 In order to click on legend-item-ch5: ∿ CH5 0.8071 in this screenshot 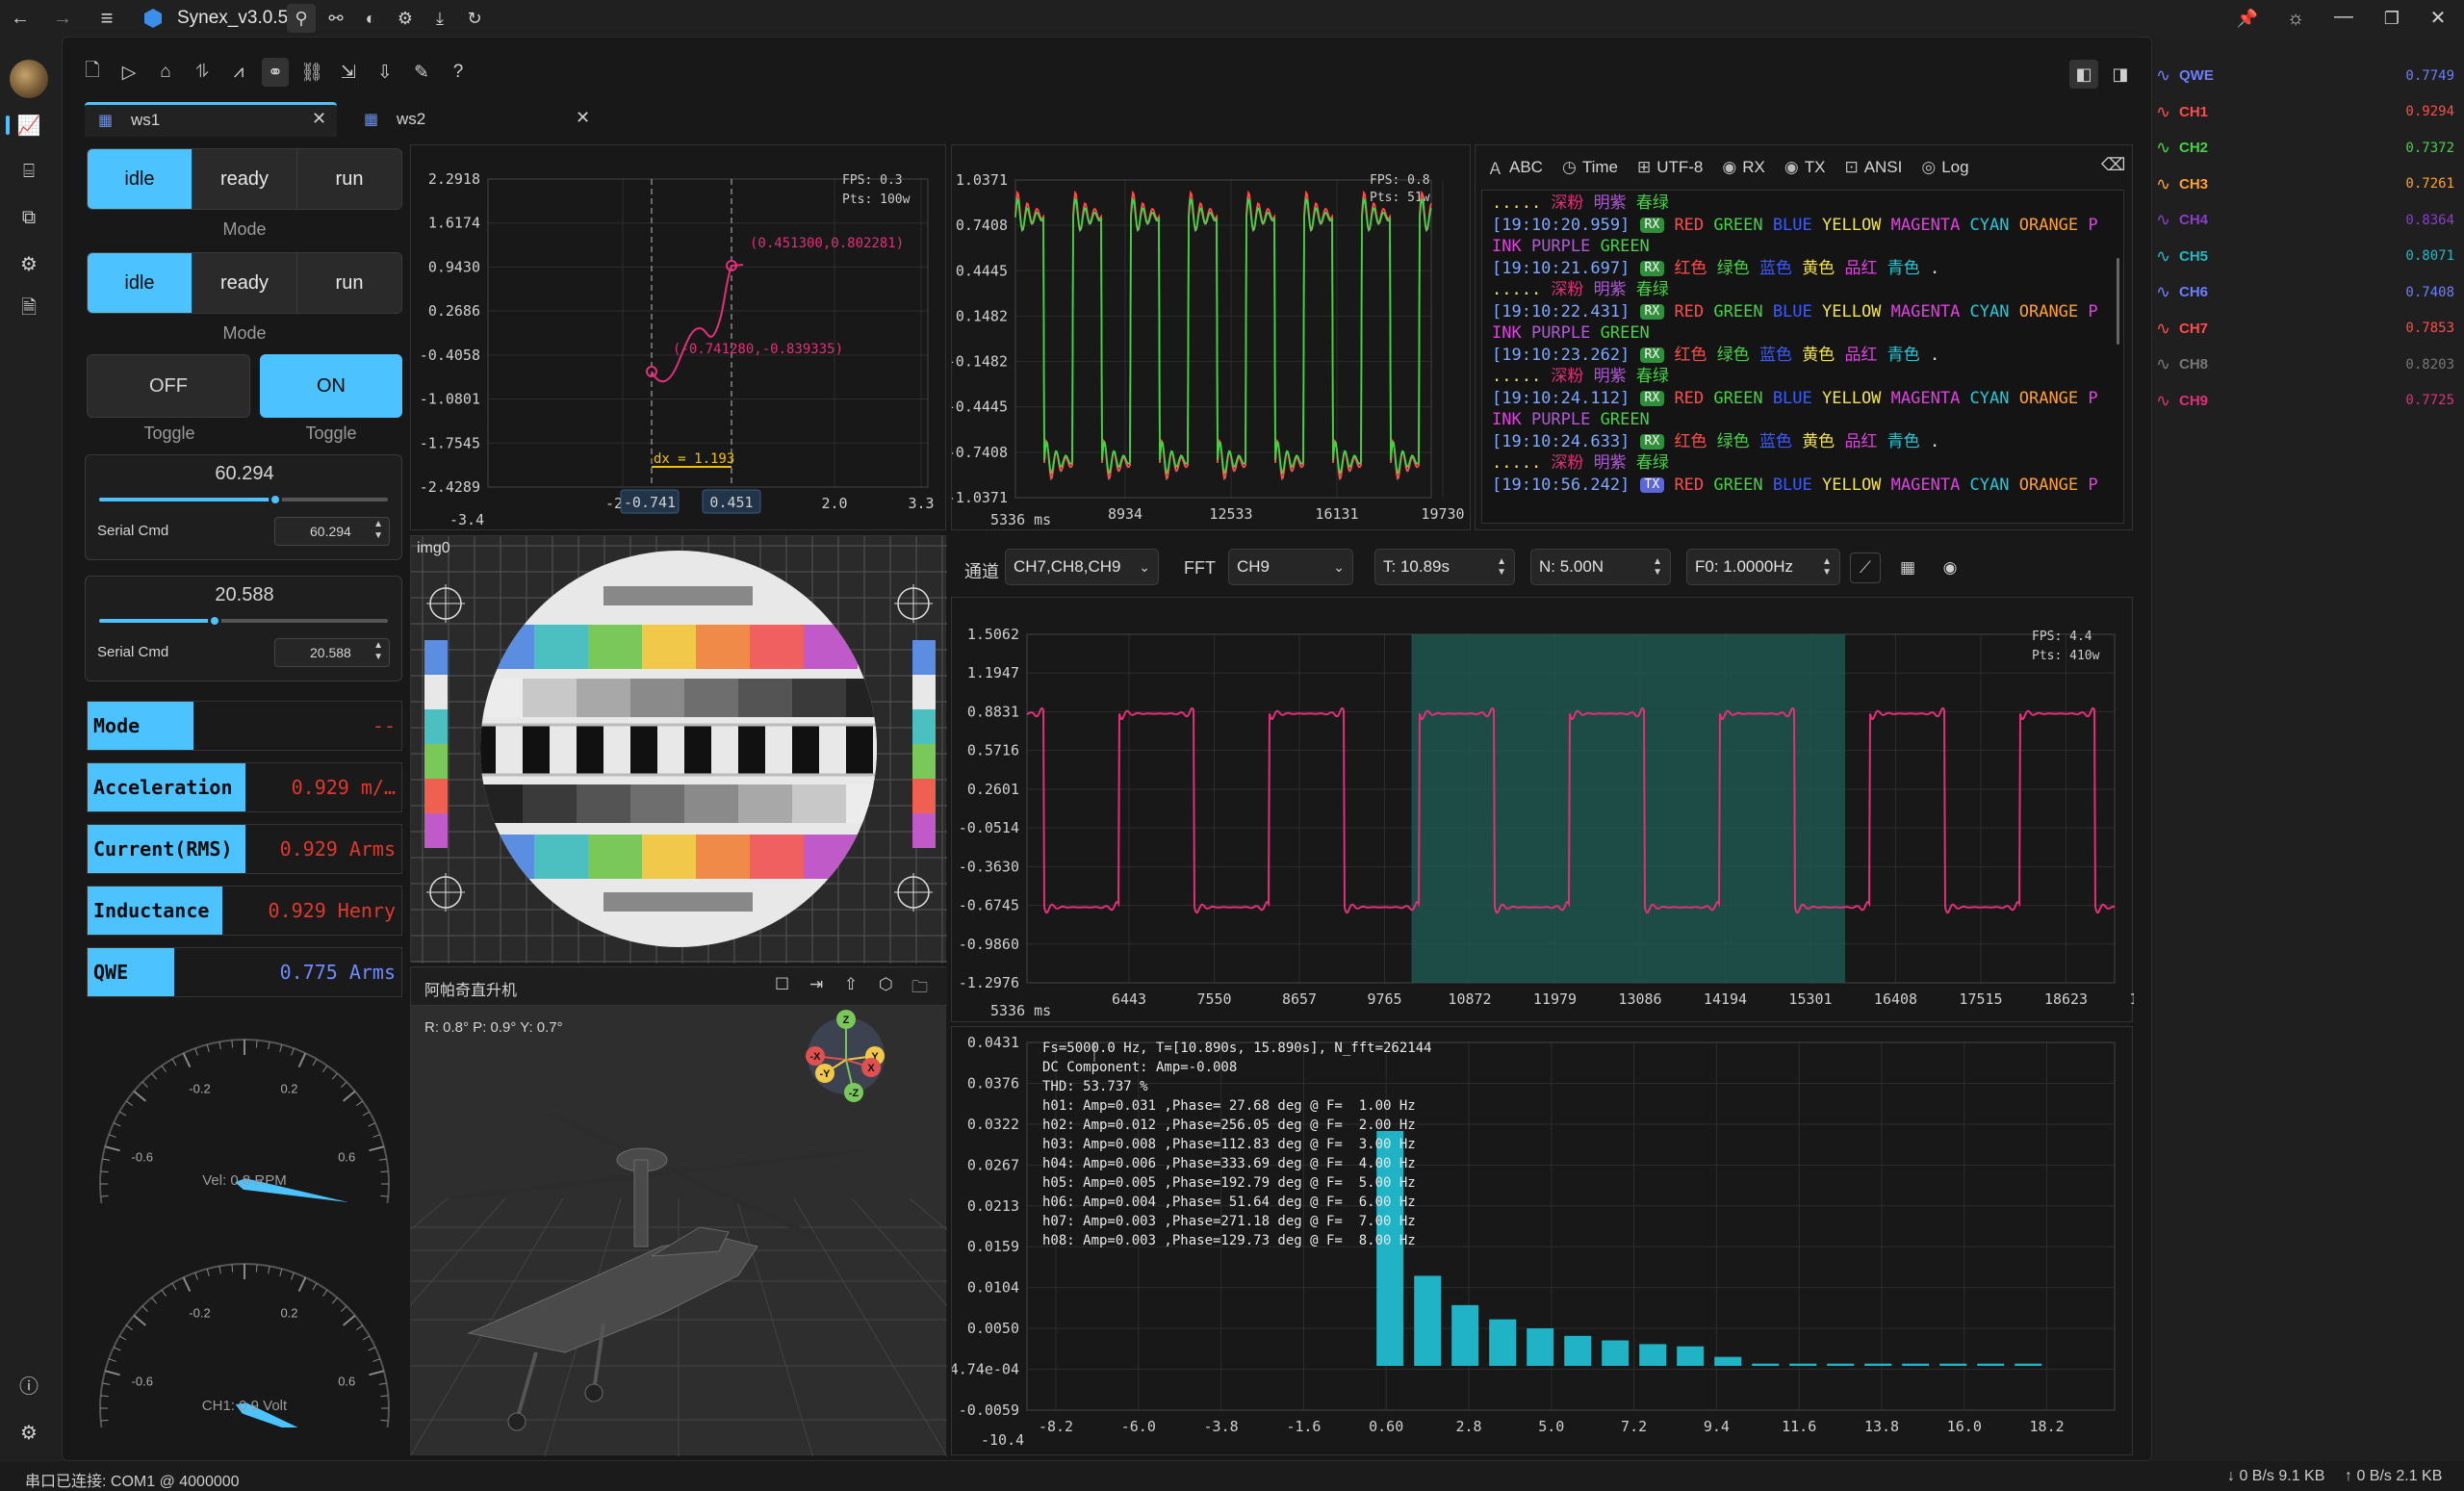, I will do `click(2305, 257)`.